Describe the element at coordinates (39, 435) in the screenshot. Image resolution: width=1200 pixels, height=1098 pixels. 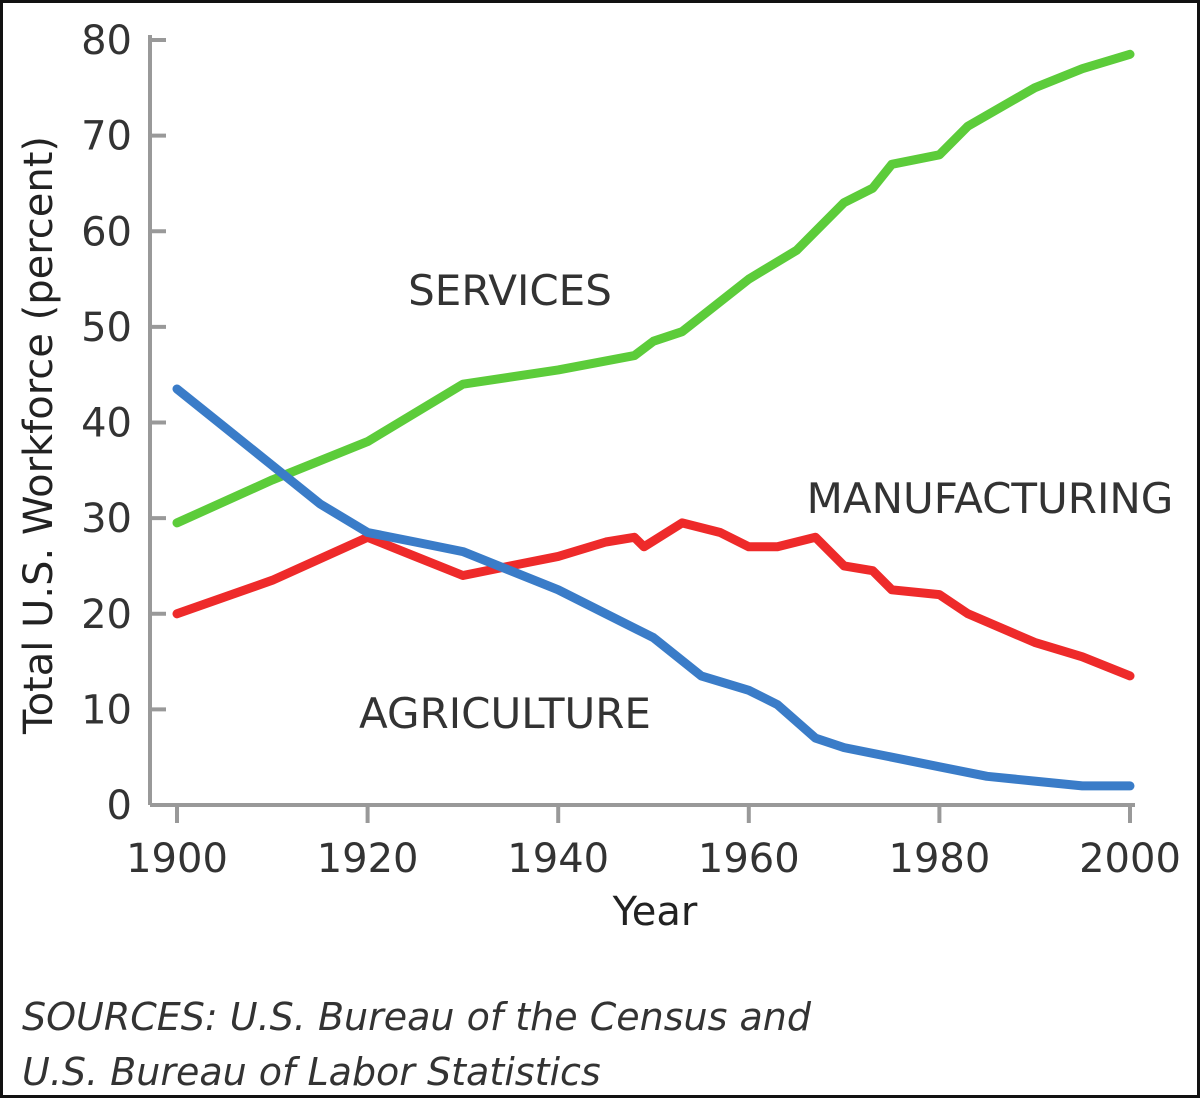
I see `y-axis-label: Total U.S. Workforce (percent)` at that location.